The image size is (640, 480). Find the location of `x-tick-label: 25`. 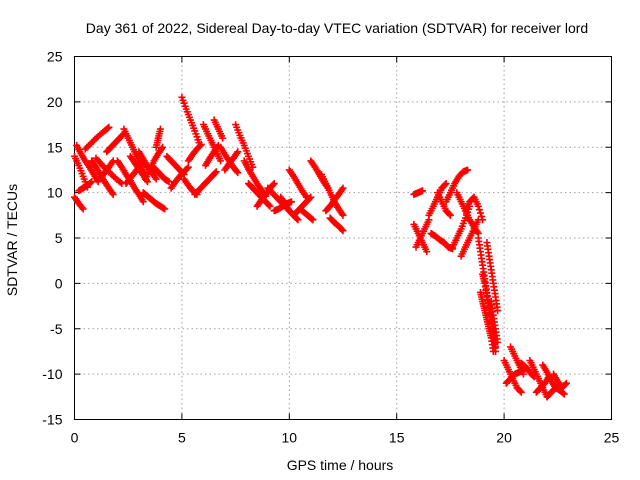

x-tick-label: 25 is located at coordinates (612, 438).